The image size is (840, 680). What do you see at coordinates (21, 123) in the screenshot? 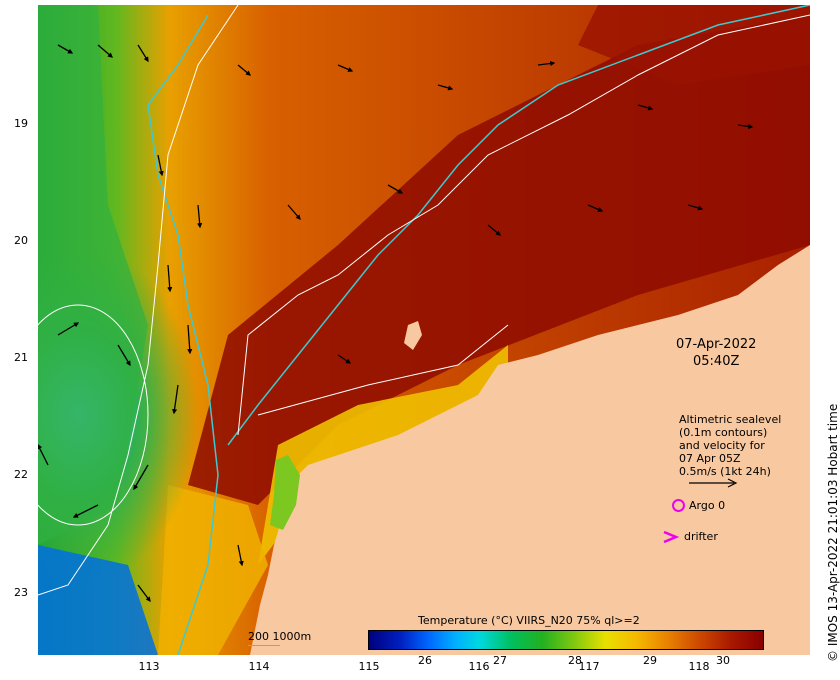
I see `y-tick-19: 19` at bounding box center [21, 123].